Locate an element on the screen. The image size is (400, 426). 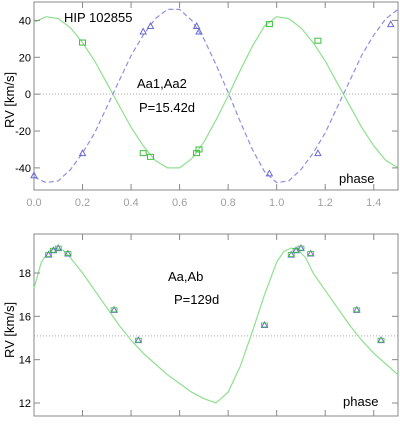
x-tick-label: 1.0 is located at coordinates (276, 203).